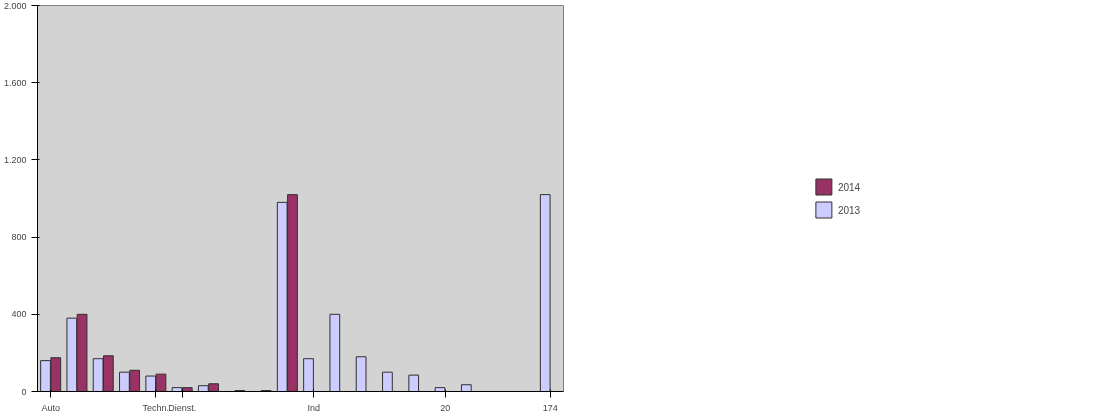  I want to click on x-tick-label: Dienst., so click(182, 407).